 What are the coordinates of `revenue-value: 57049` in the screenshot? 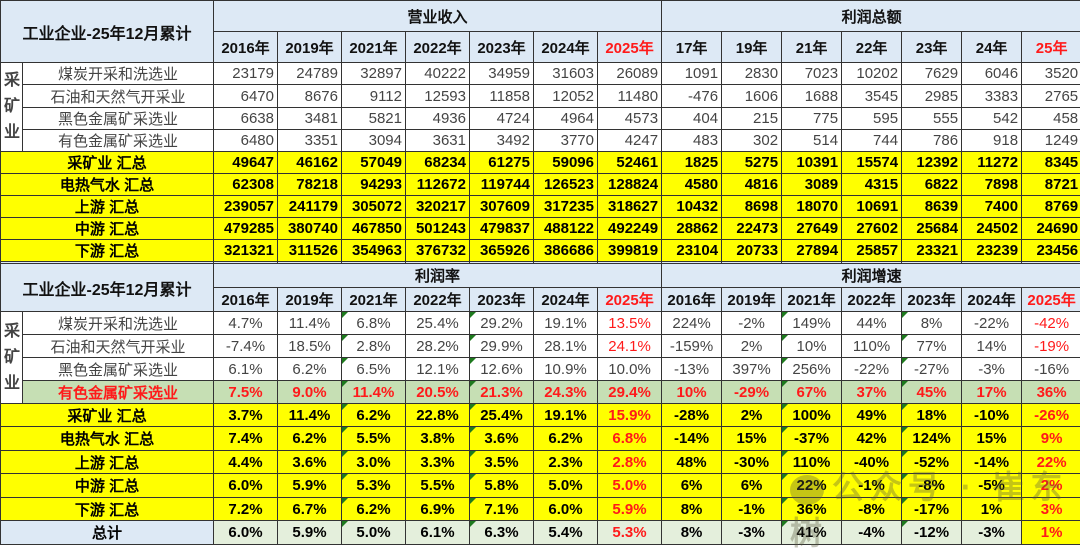 It's located at (374, 163).